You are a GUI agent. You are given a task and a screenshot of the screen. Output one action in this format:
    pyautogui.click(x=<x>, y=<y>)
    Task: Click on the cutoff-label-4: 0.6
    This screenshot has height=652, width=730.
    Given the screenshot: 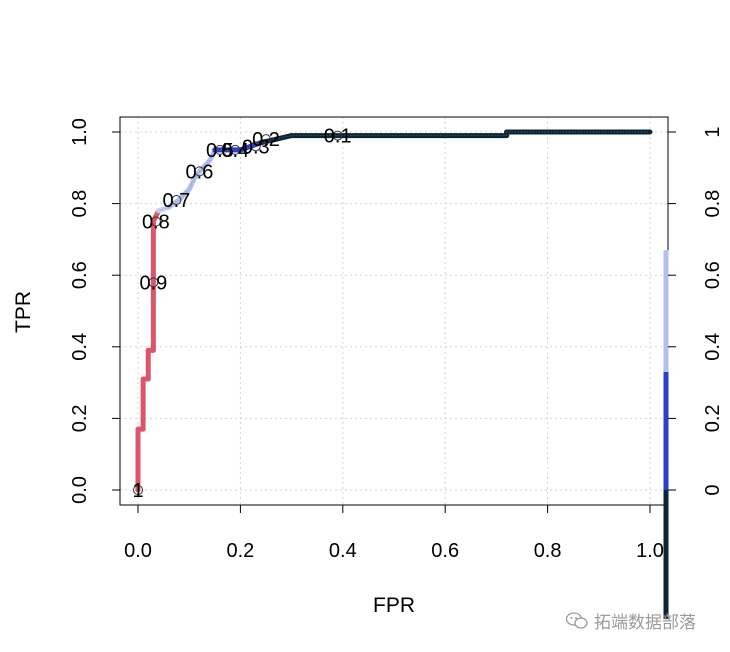 What is the action you would take?
    pyautogui.click(x=200, y=172)
    